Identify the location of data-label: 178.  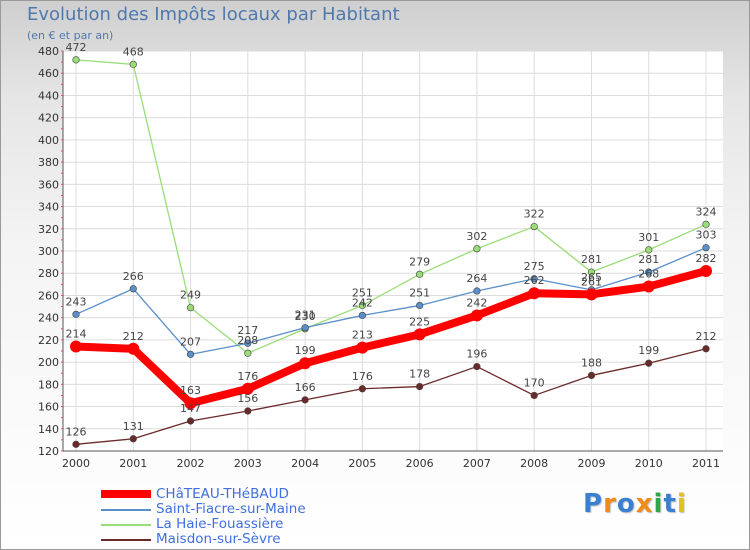
(419, 374).